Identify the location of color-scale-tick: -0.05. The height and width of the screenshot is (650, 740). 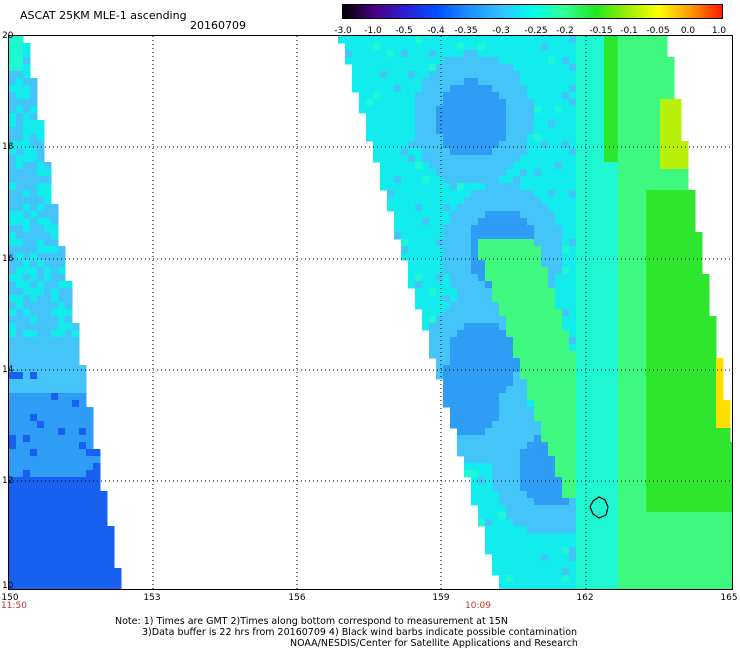
(658, 31).